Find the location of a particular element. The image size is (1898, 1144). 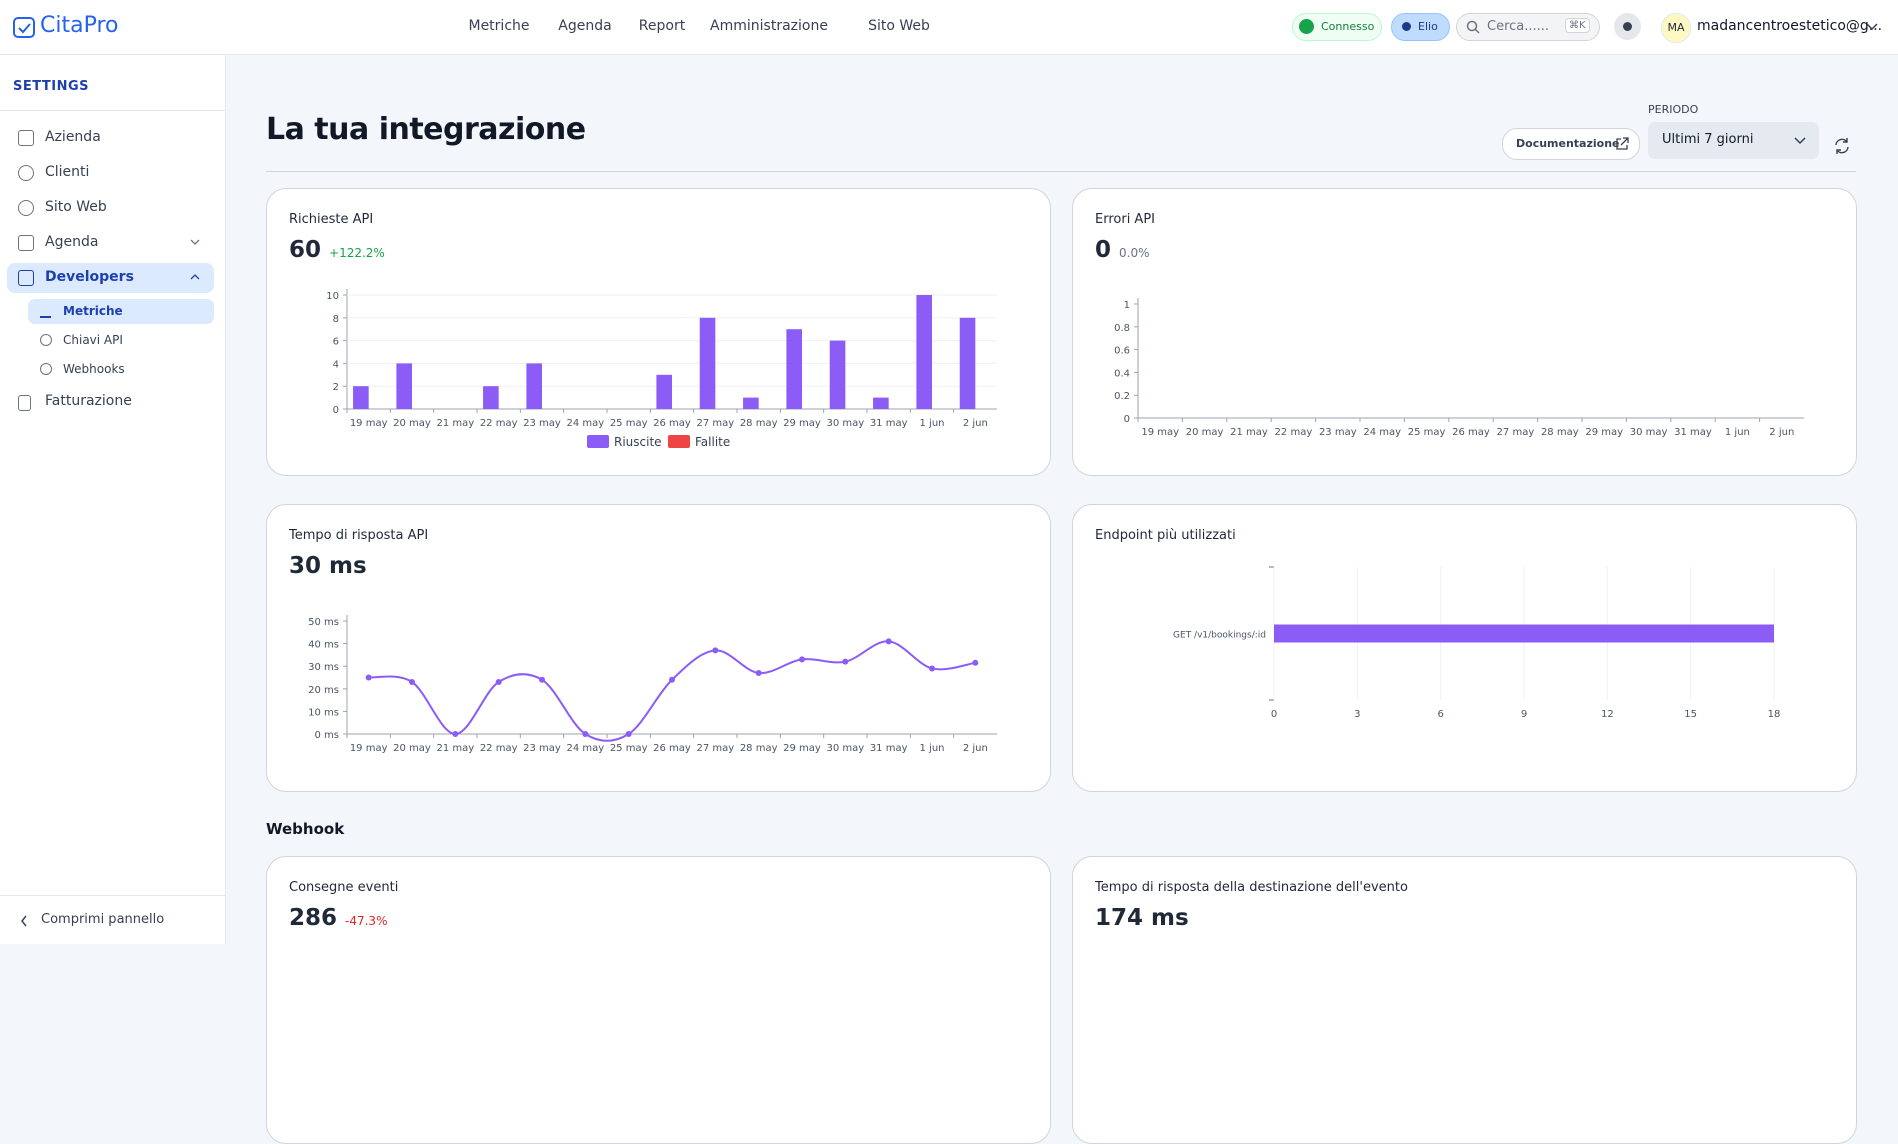

user-chip: Elio is located at coordinates (1420, 27).